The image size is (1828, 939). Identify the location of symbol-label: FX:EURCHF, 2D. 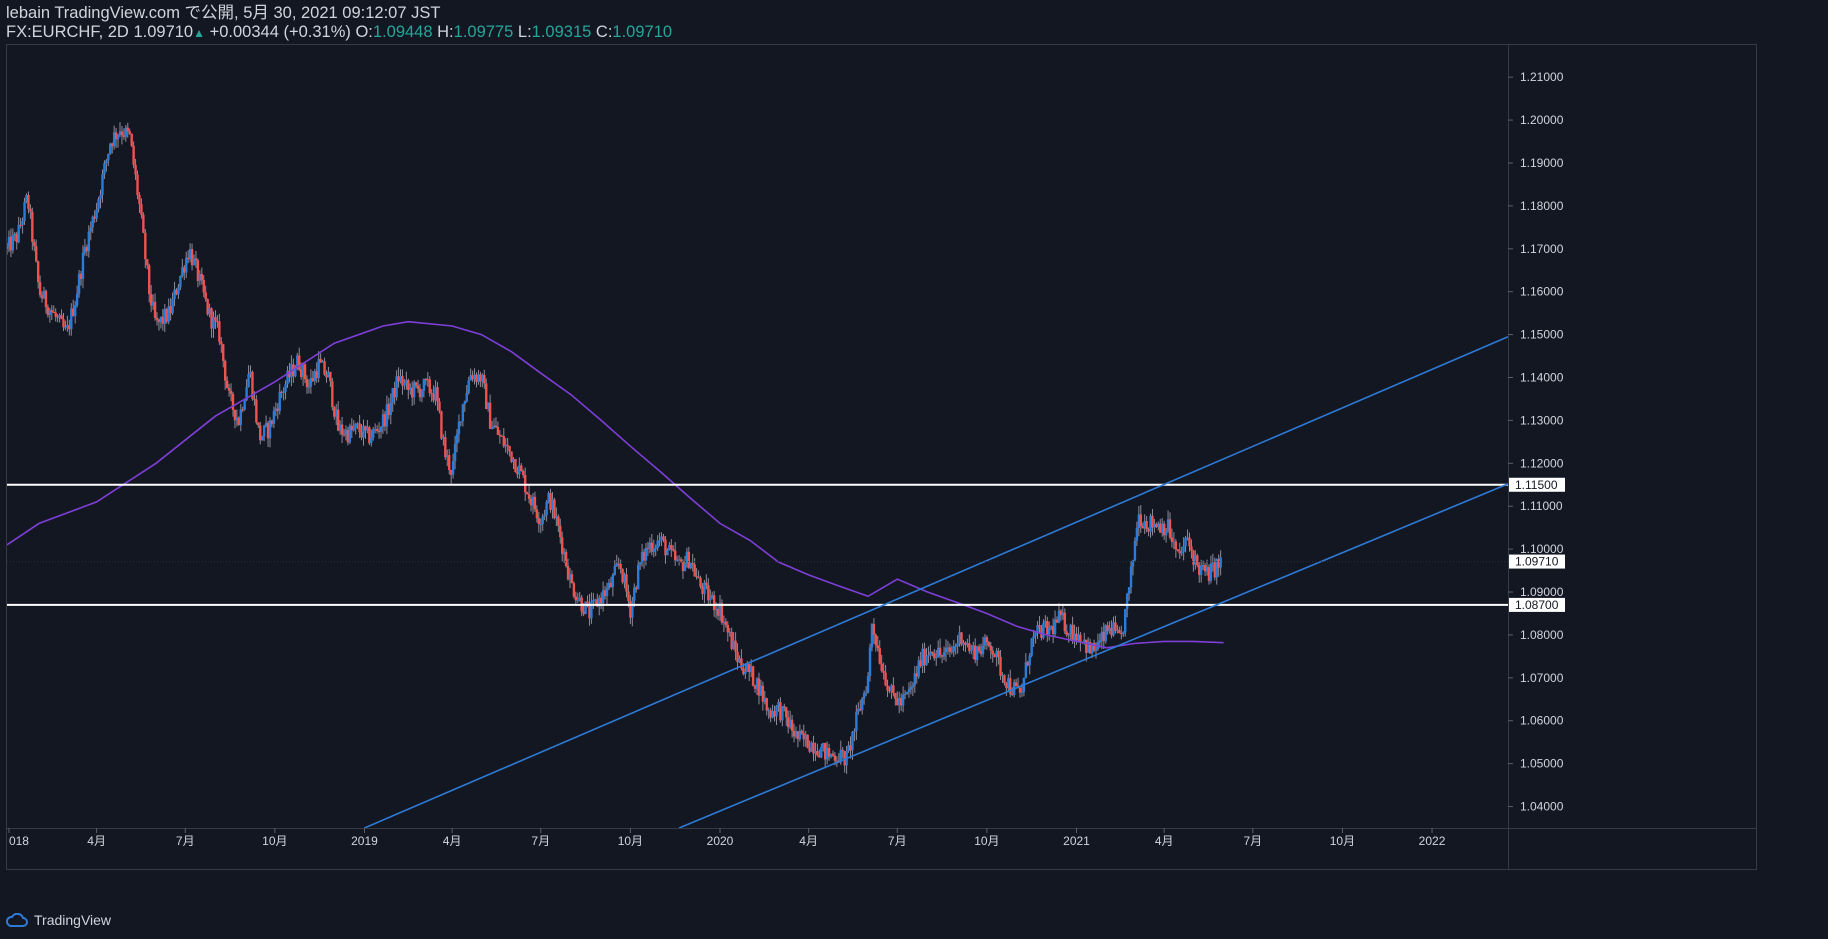
(67, 32).